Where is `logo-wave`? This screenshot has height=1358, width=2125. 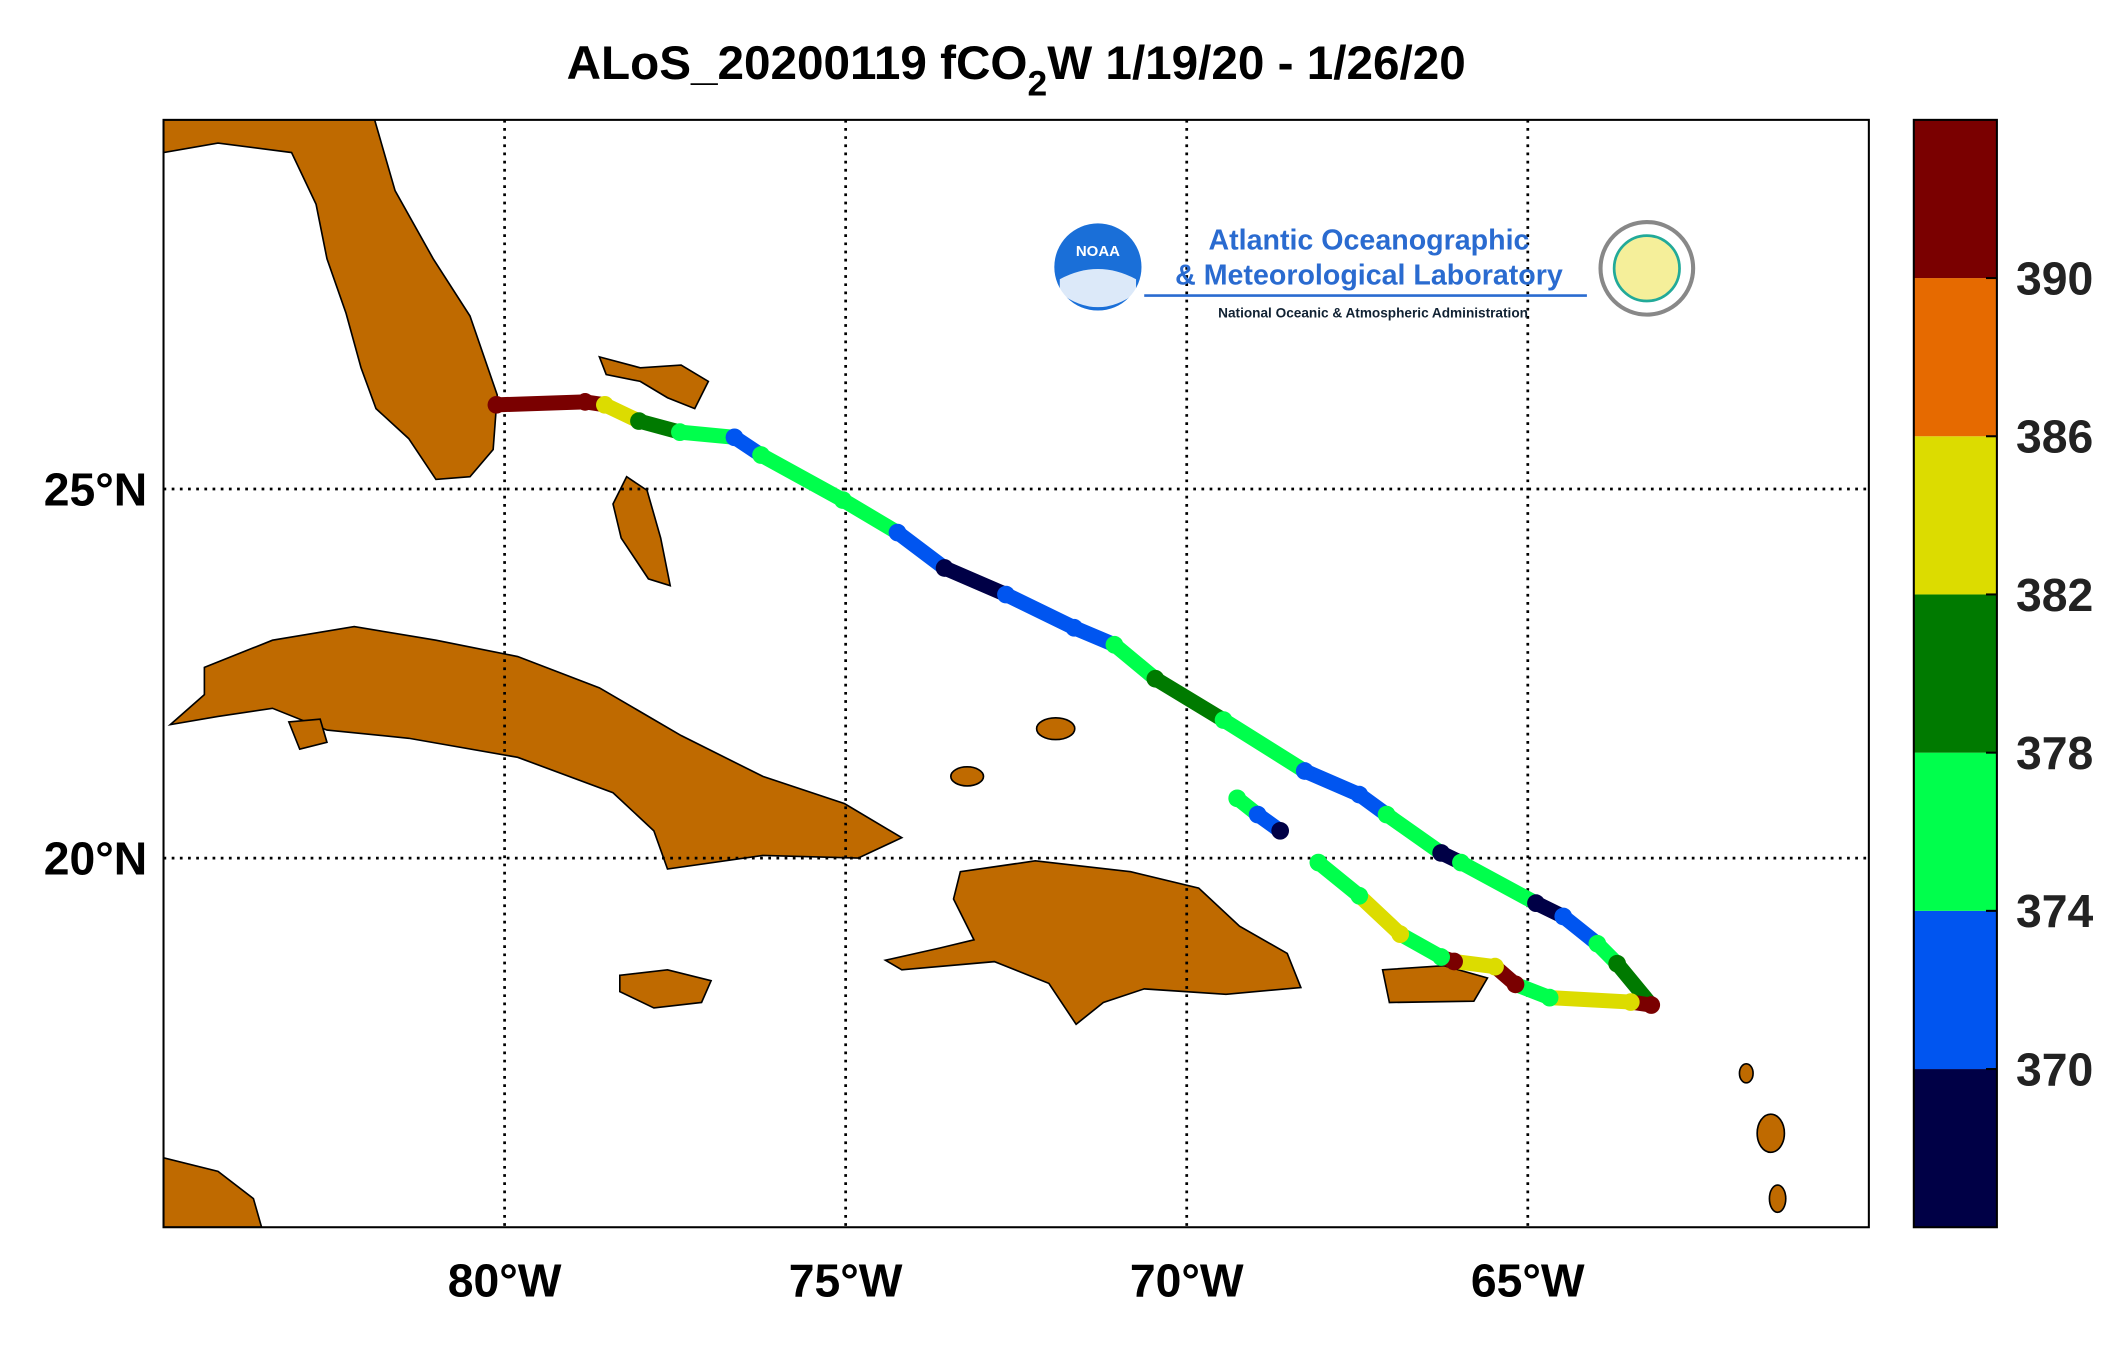 logo-wave is located at coordinates (1098, 288).